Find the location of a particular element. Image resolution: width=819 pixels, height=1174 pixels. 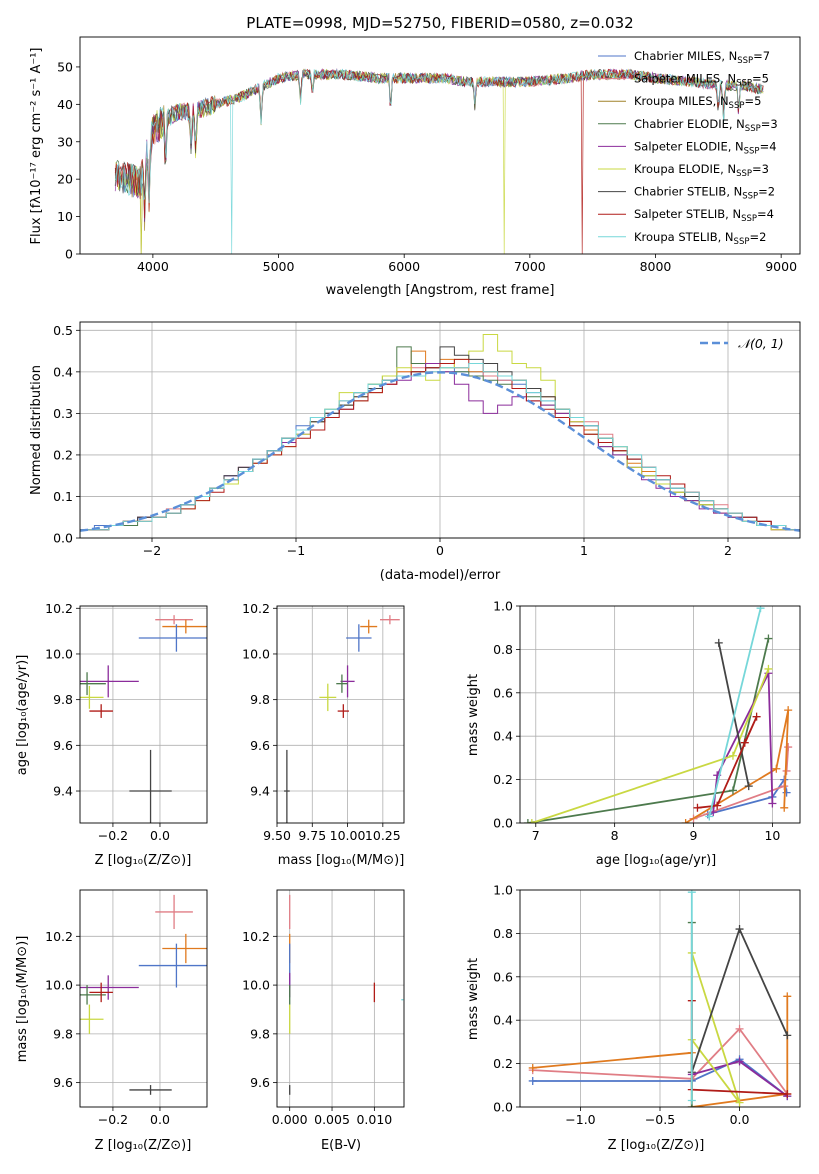

x-tick-label: −1 is located at coordinates (296, 550).